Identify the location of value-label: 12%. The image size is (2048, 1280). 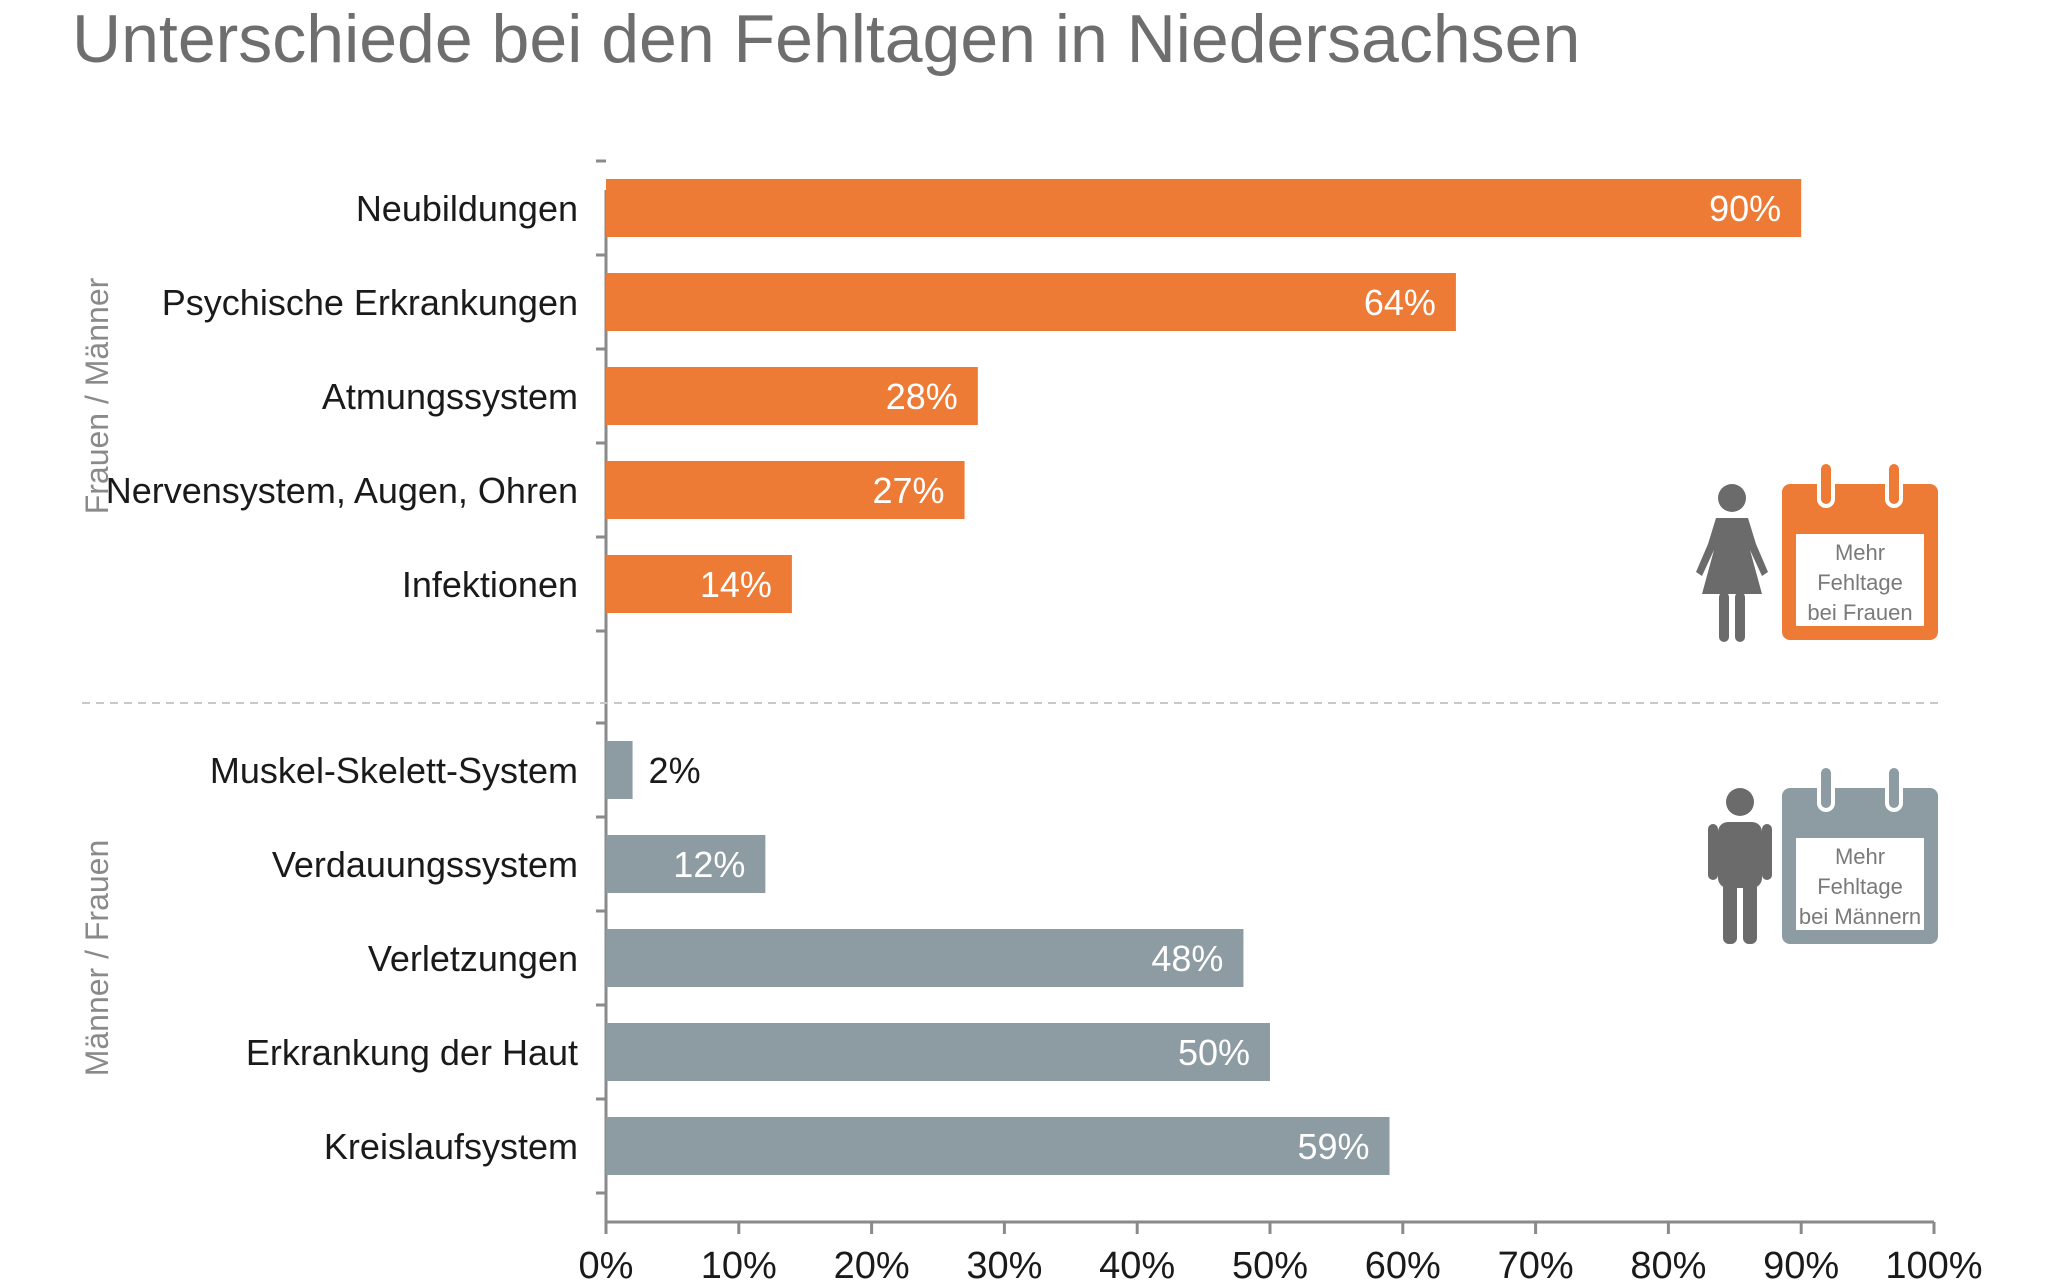
(709, 864).